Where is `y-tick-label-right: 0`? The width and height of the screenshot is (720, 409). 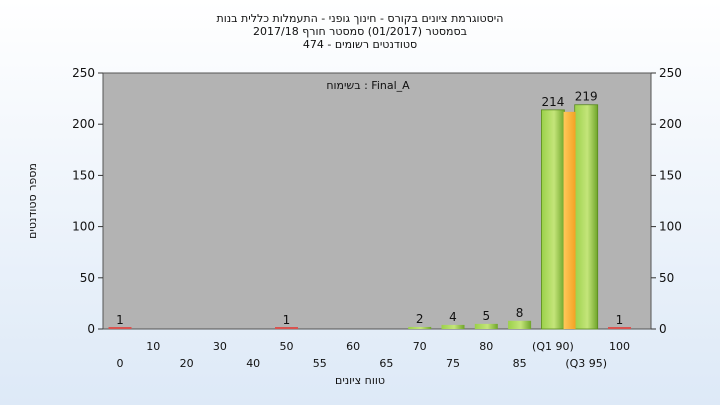
y-tick-label-right: 0 is located at coordinates (663, 329).